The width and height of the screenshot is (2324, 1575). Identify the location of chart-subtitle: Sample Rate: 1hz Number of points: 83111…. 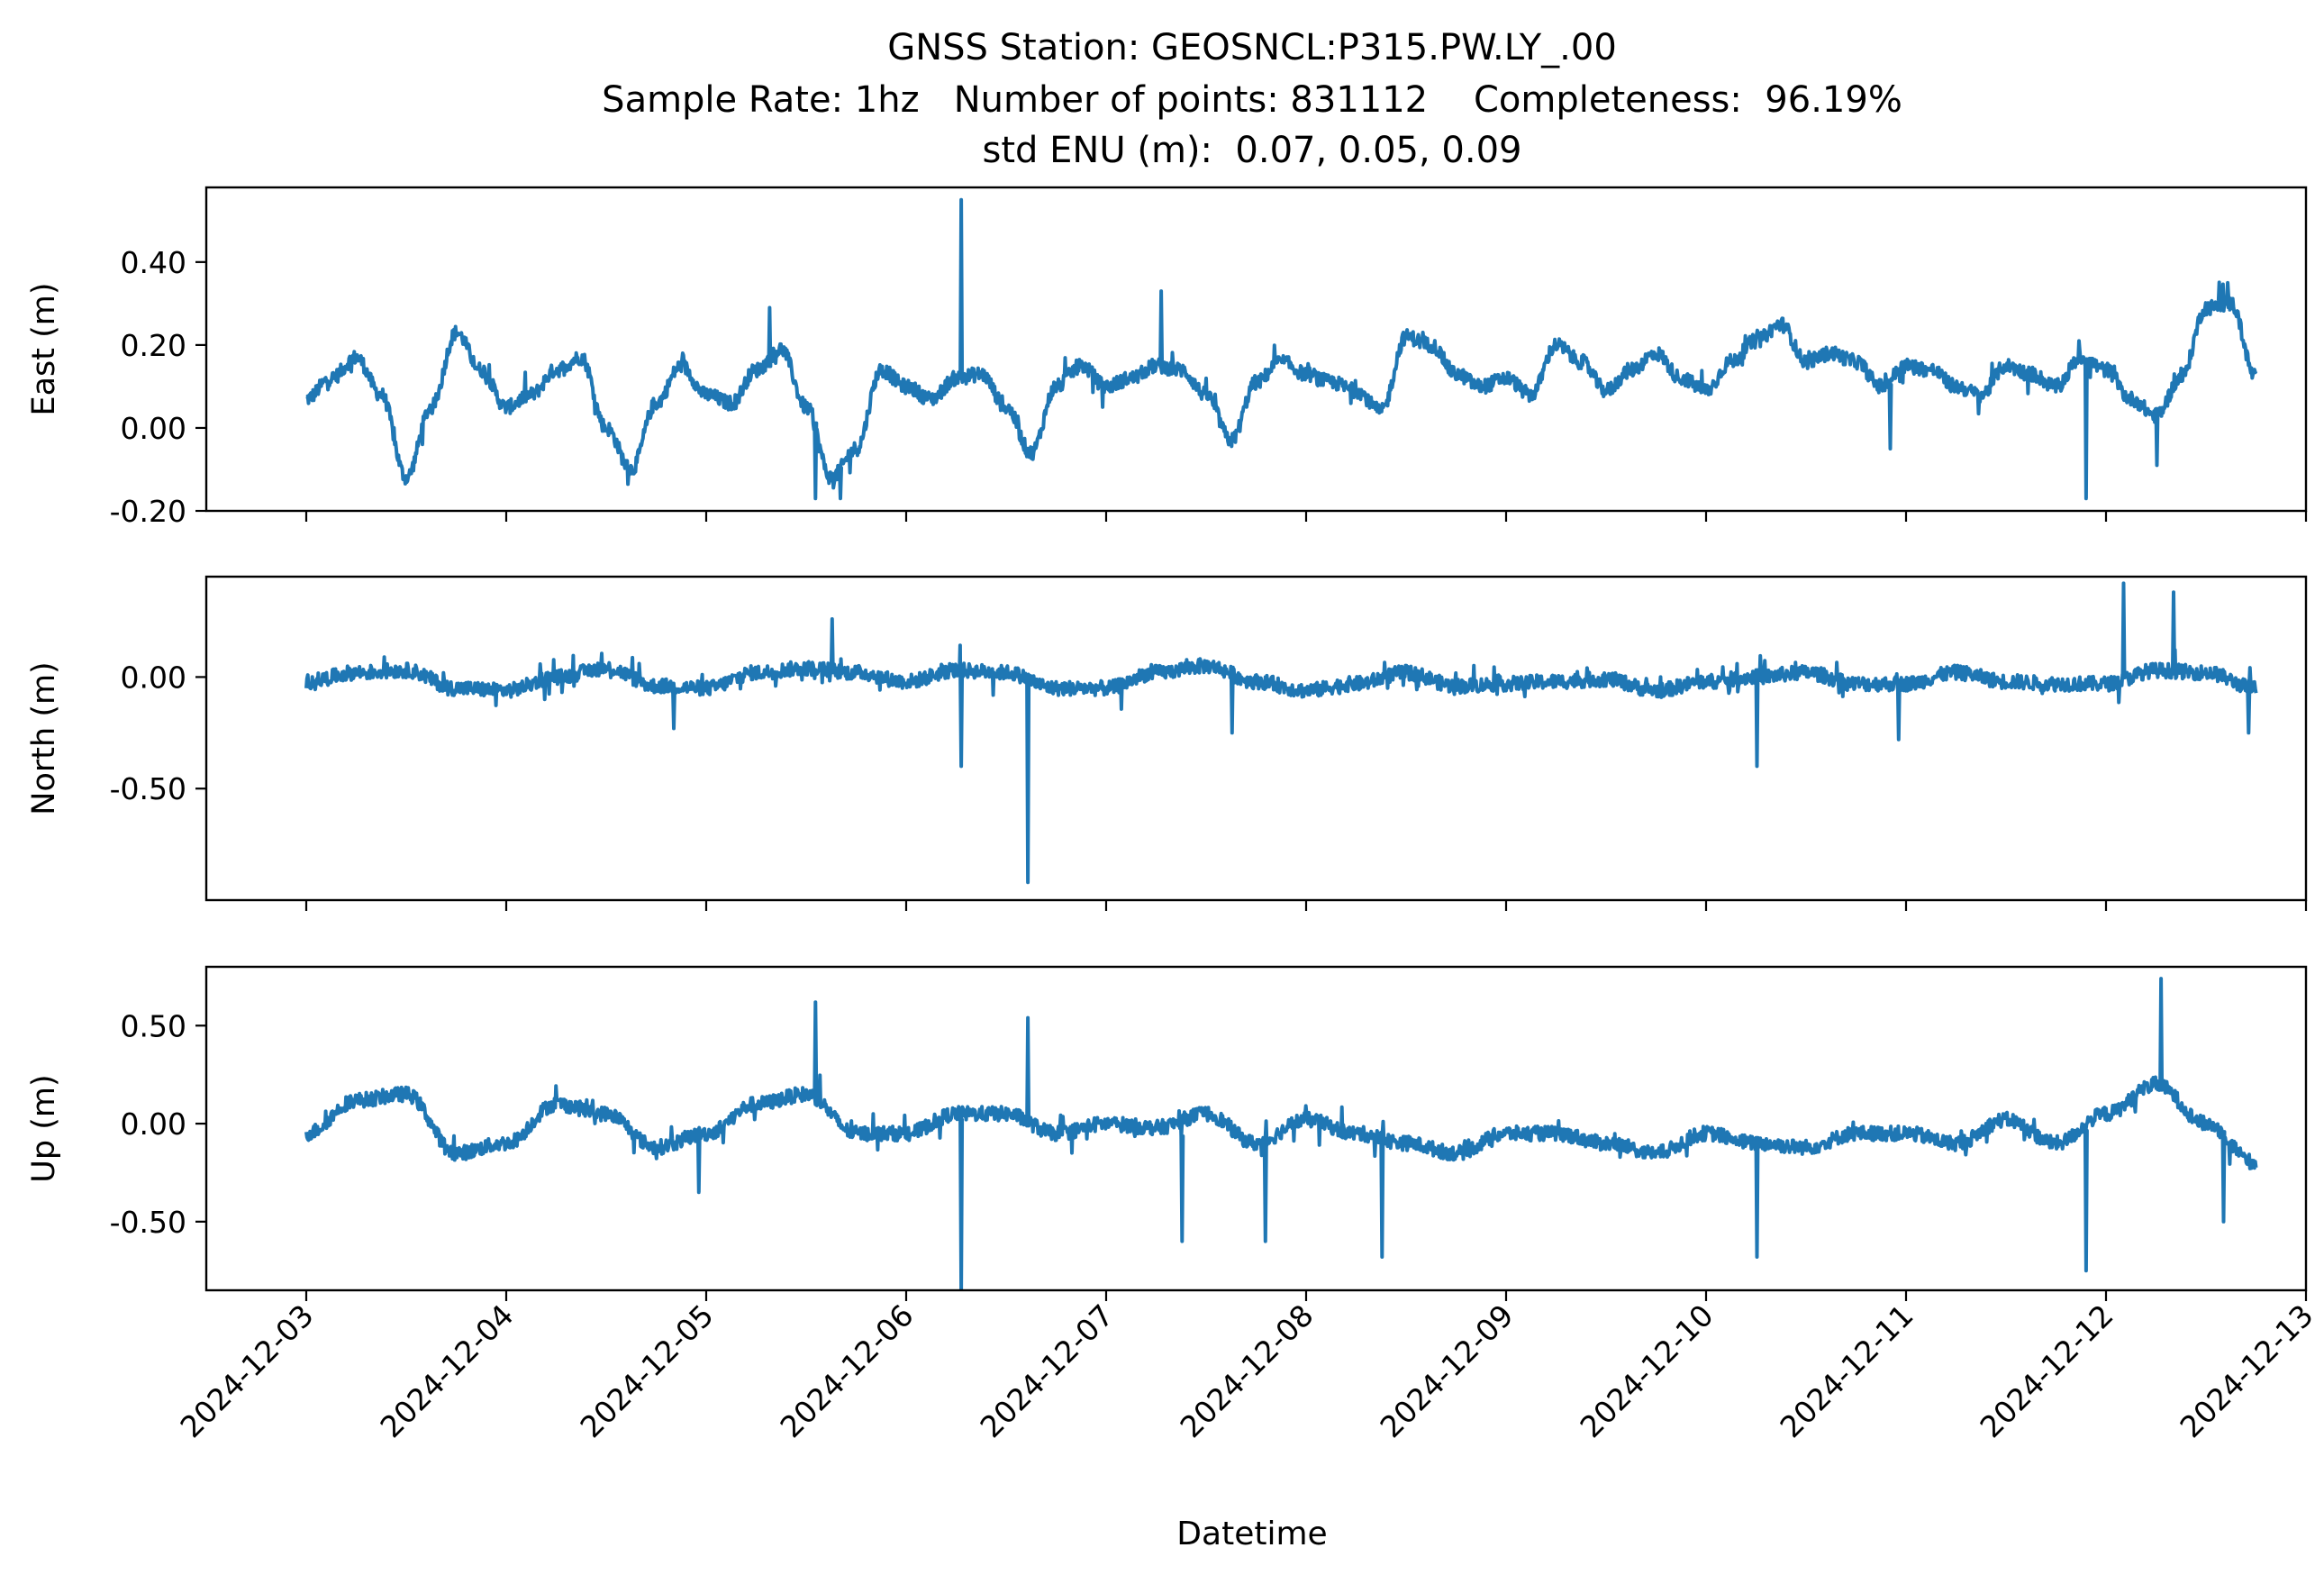
(1252, 100).